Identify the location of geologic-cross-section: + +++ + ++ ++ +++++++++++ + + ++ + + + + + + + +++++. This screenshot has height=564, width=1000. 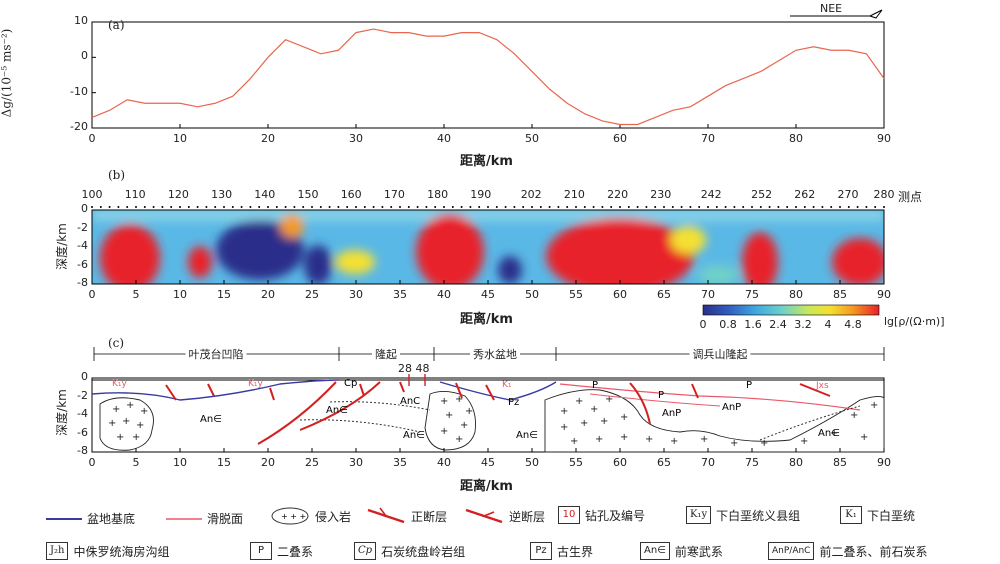
(488, 400).